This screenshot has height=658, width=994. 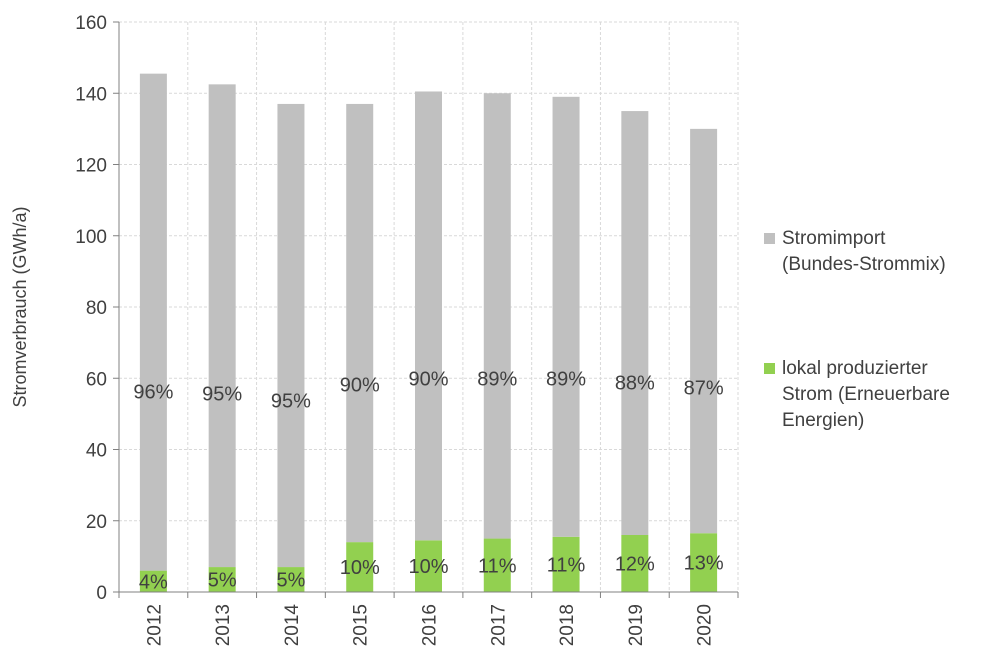 What do you see at coordinates (361, 625) in the screenshot?
I see `x-tick-label: 2015` at bounding box center [361, 625].